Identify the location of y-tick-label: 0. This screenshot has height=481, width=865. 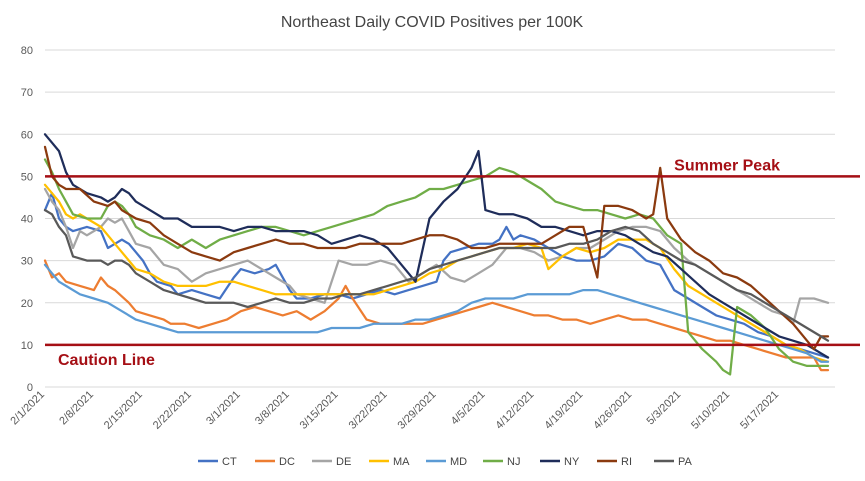
(30, 388).